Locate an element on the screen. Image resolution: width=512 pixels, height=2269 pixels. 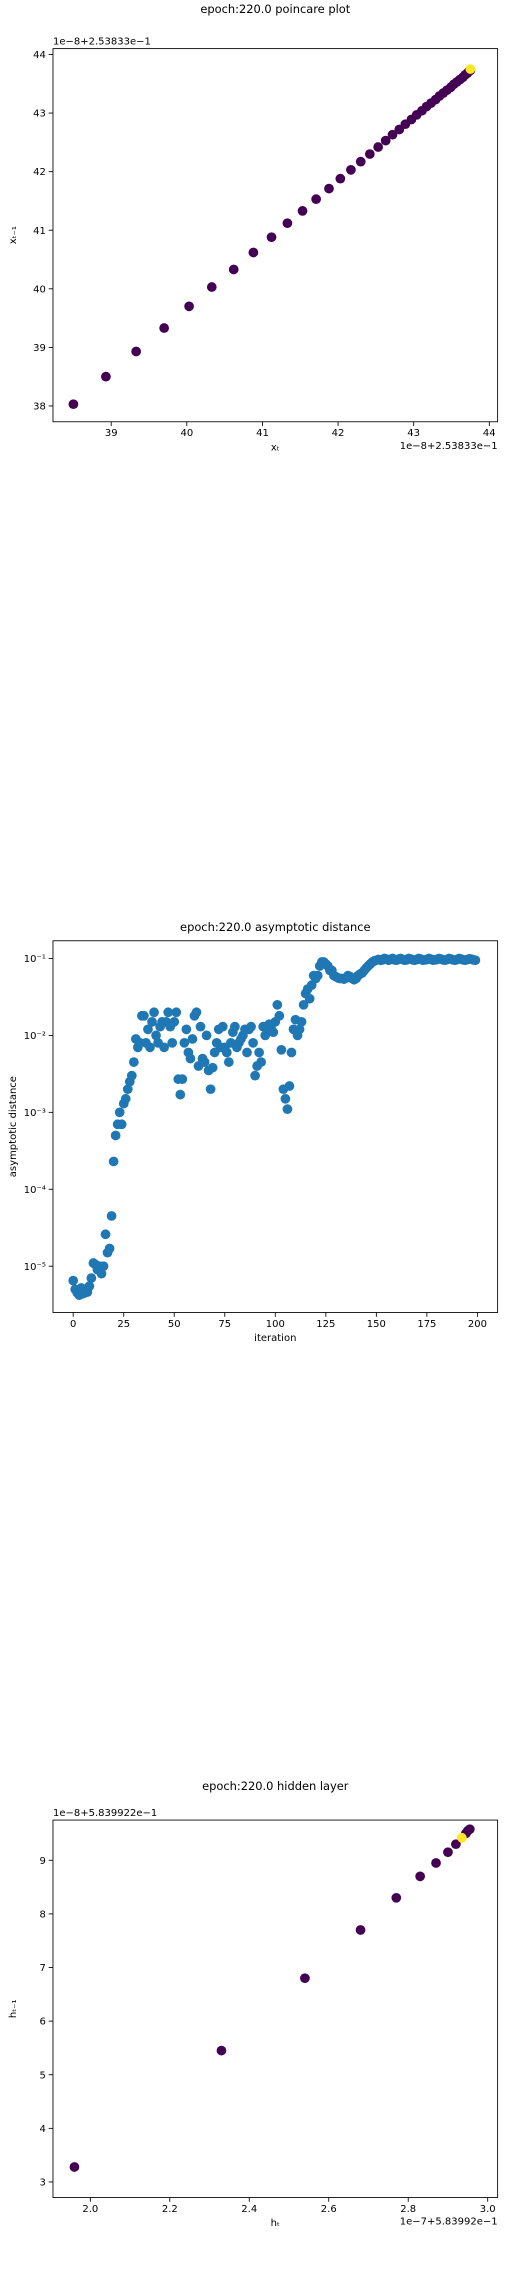
x-tick-label: 100 is located at coordinates (275, 1324).